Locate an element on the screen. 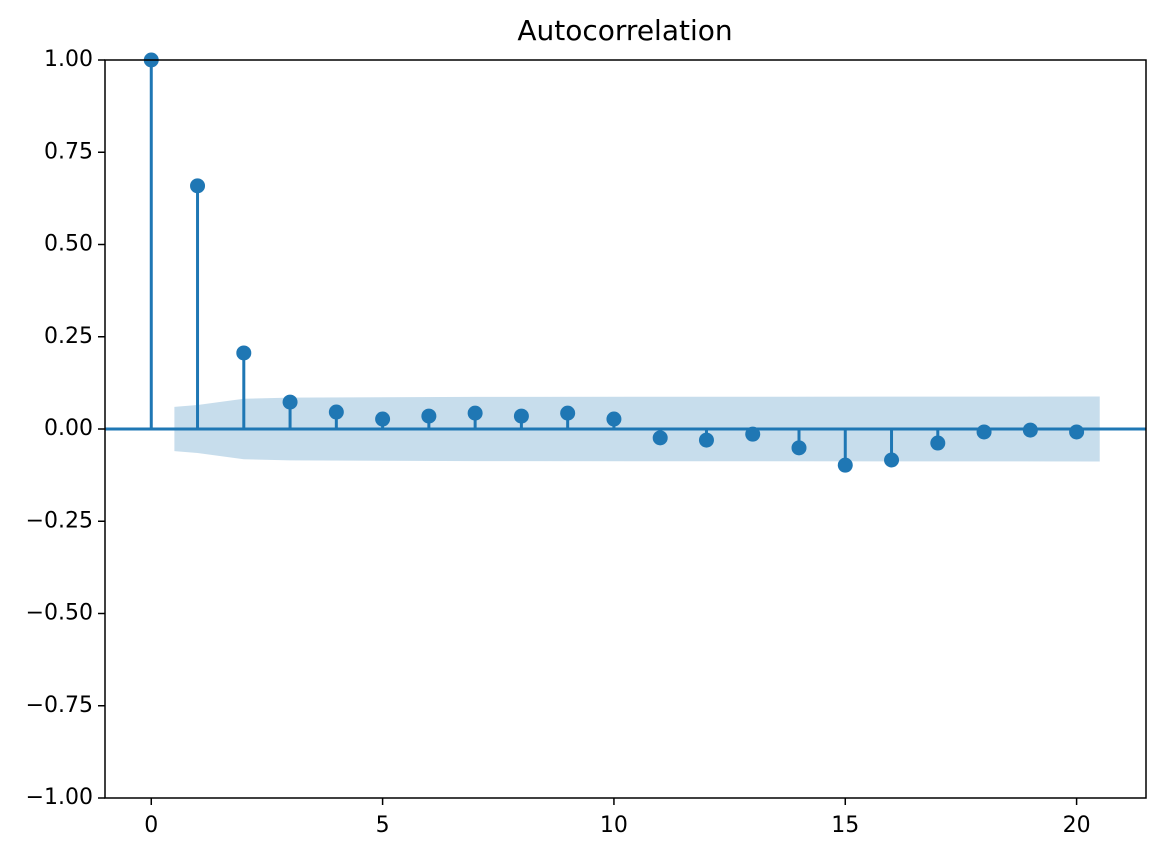  y-tick-label: 0.50 is located at coordinates (68, 244).